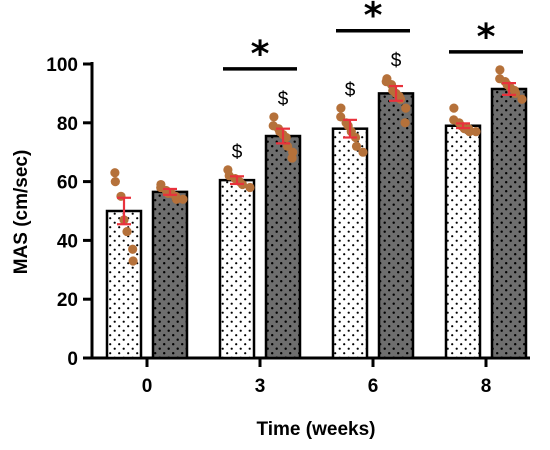 The width and height of the screenshot is (550, 450). I want to click on y-tick-label: 0, so click(72, 359).